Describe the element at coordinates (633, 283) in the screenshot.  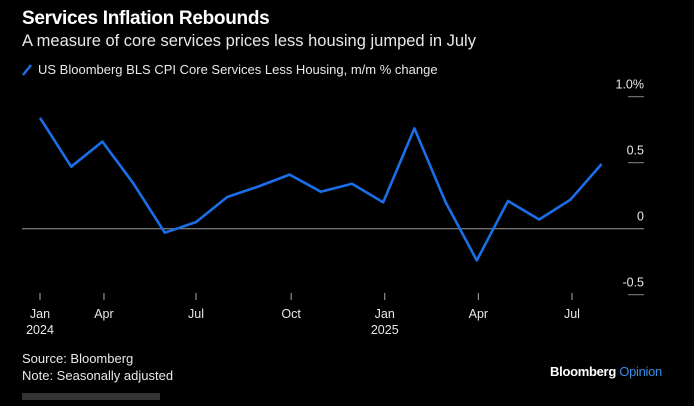
I see `y-tick-label: -0.5` at that location.